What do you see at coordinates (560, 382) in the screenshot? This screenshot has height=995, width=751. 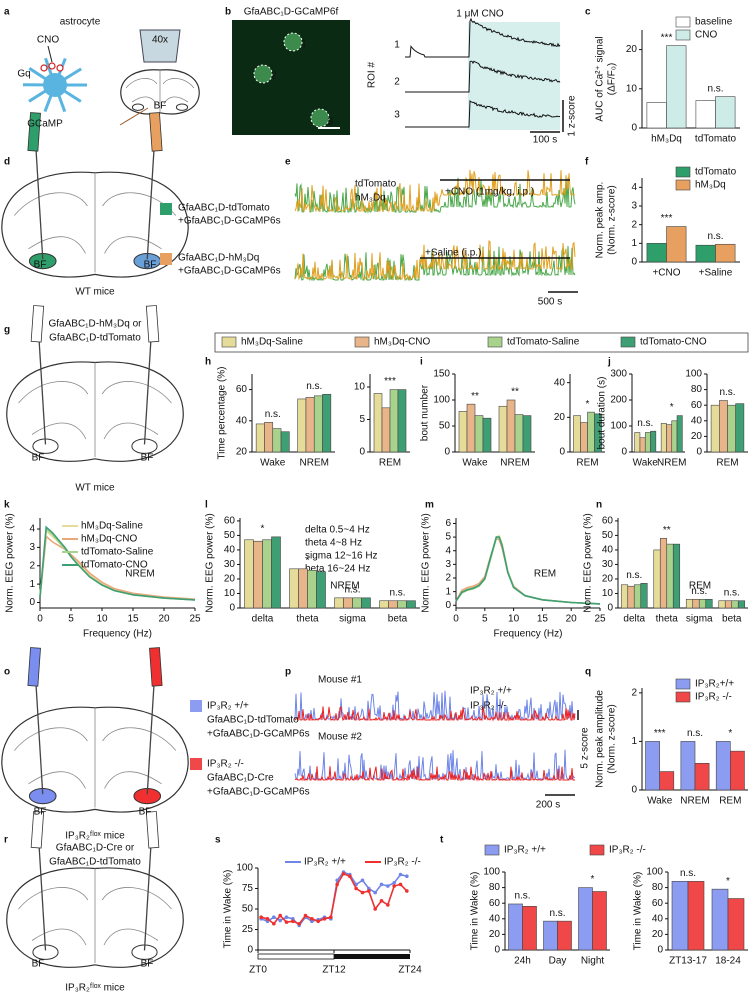 I see `y-tick-label: 40` at bounding box center [560, 382].